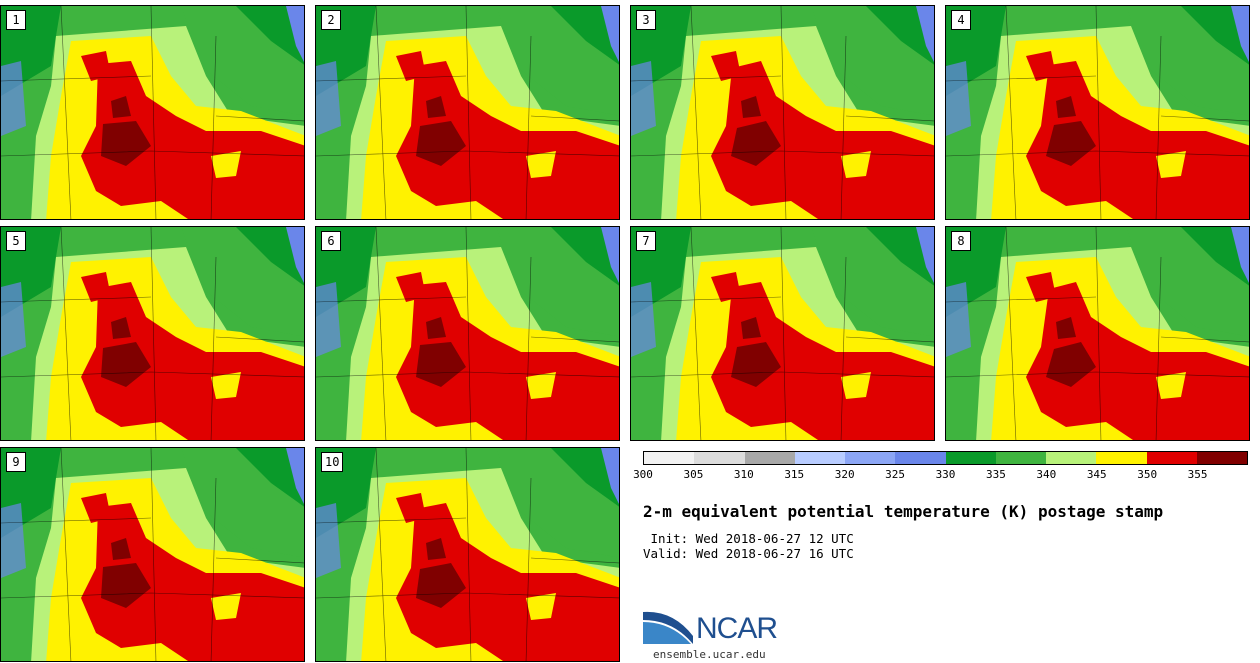 The width and height of the screenshot is (1260, 663). I want to click on postage-stamp-3: 3, so click(782, 112).